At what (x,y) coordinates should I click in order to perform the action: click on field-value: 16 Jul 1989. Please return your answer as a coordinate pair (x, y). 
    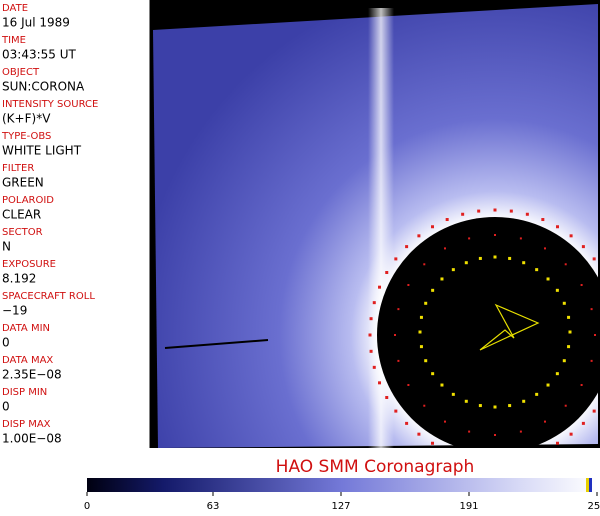
    Looking at the image, I should click on (36, 23).